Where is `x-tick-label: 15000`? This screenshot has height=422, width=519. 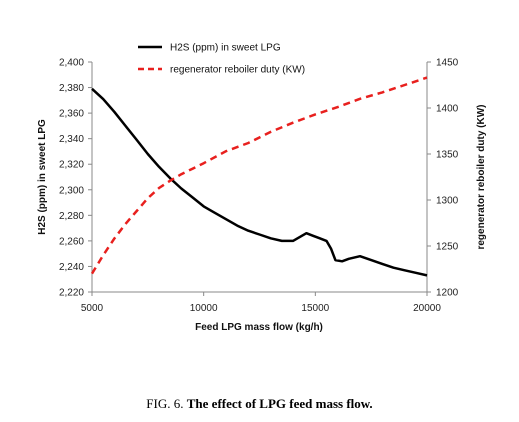
x-tick-label: 15000 is located at coordinates (315, 308).